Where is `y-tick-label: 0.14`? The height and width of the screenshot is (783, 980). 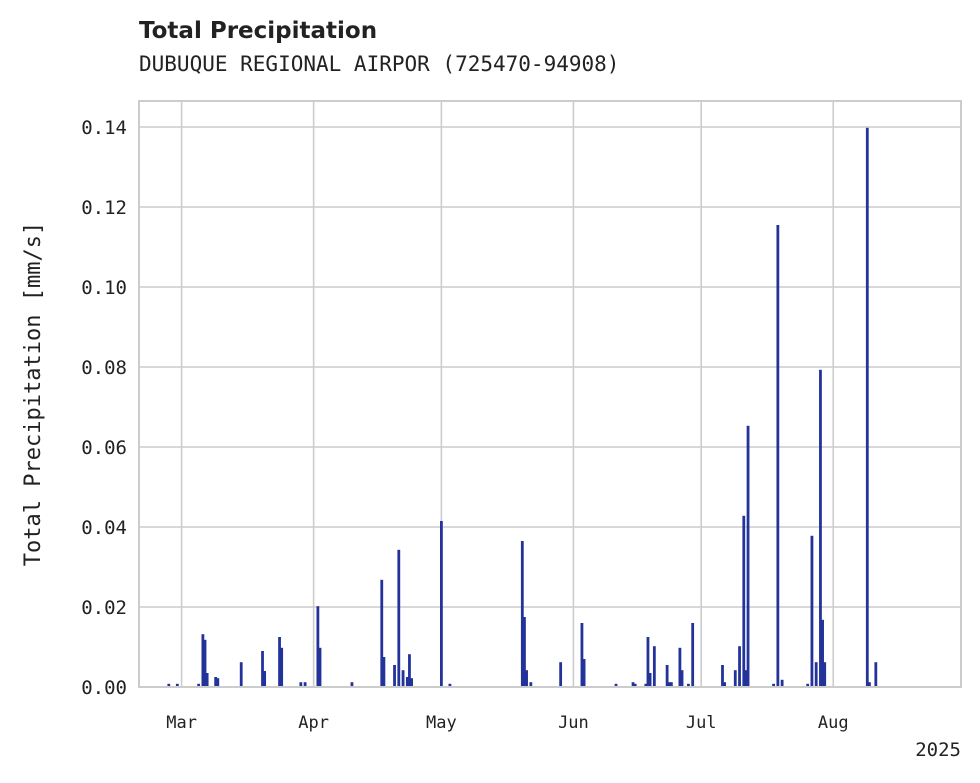
y-tick-label: 0.14 is located at coordinates (104, 128).